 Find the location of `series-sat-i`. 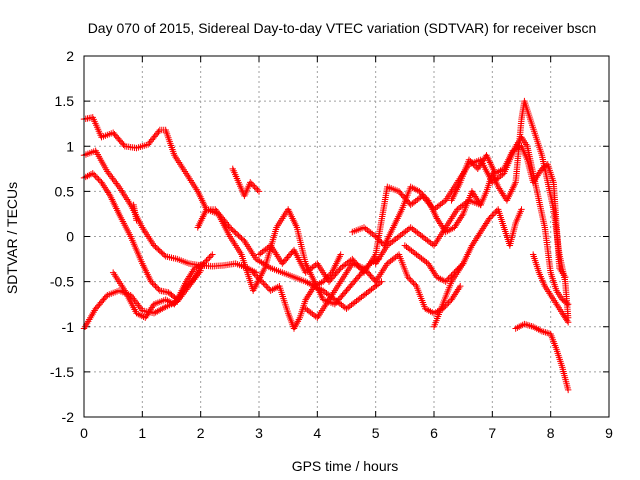

series-sat-i is located at coordinates (296, 291).